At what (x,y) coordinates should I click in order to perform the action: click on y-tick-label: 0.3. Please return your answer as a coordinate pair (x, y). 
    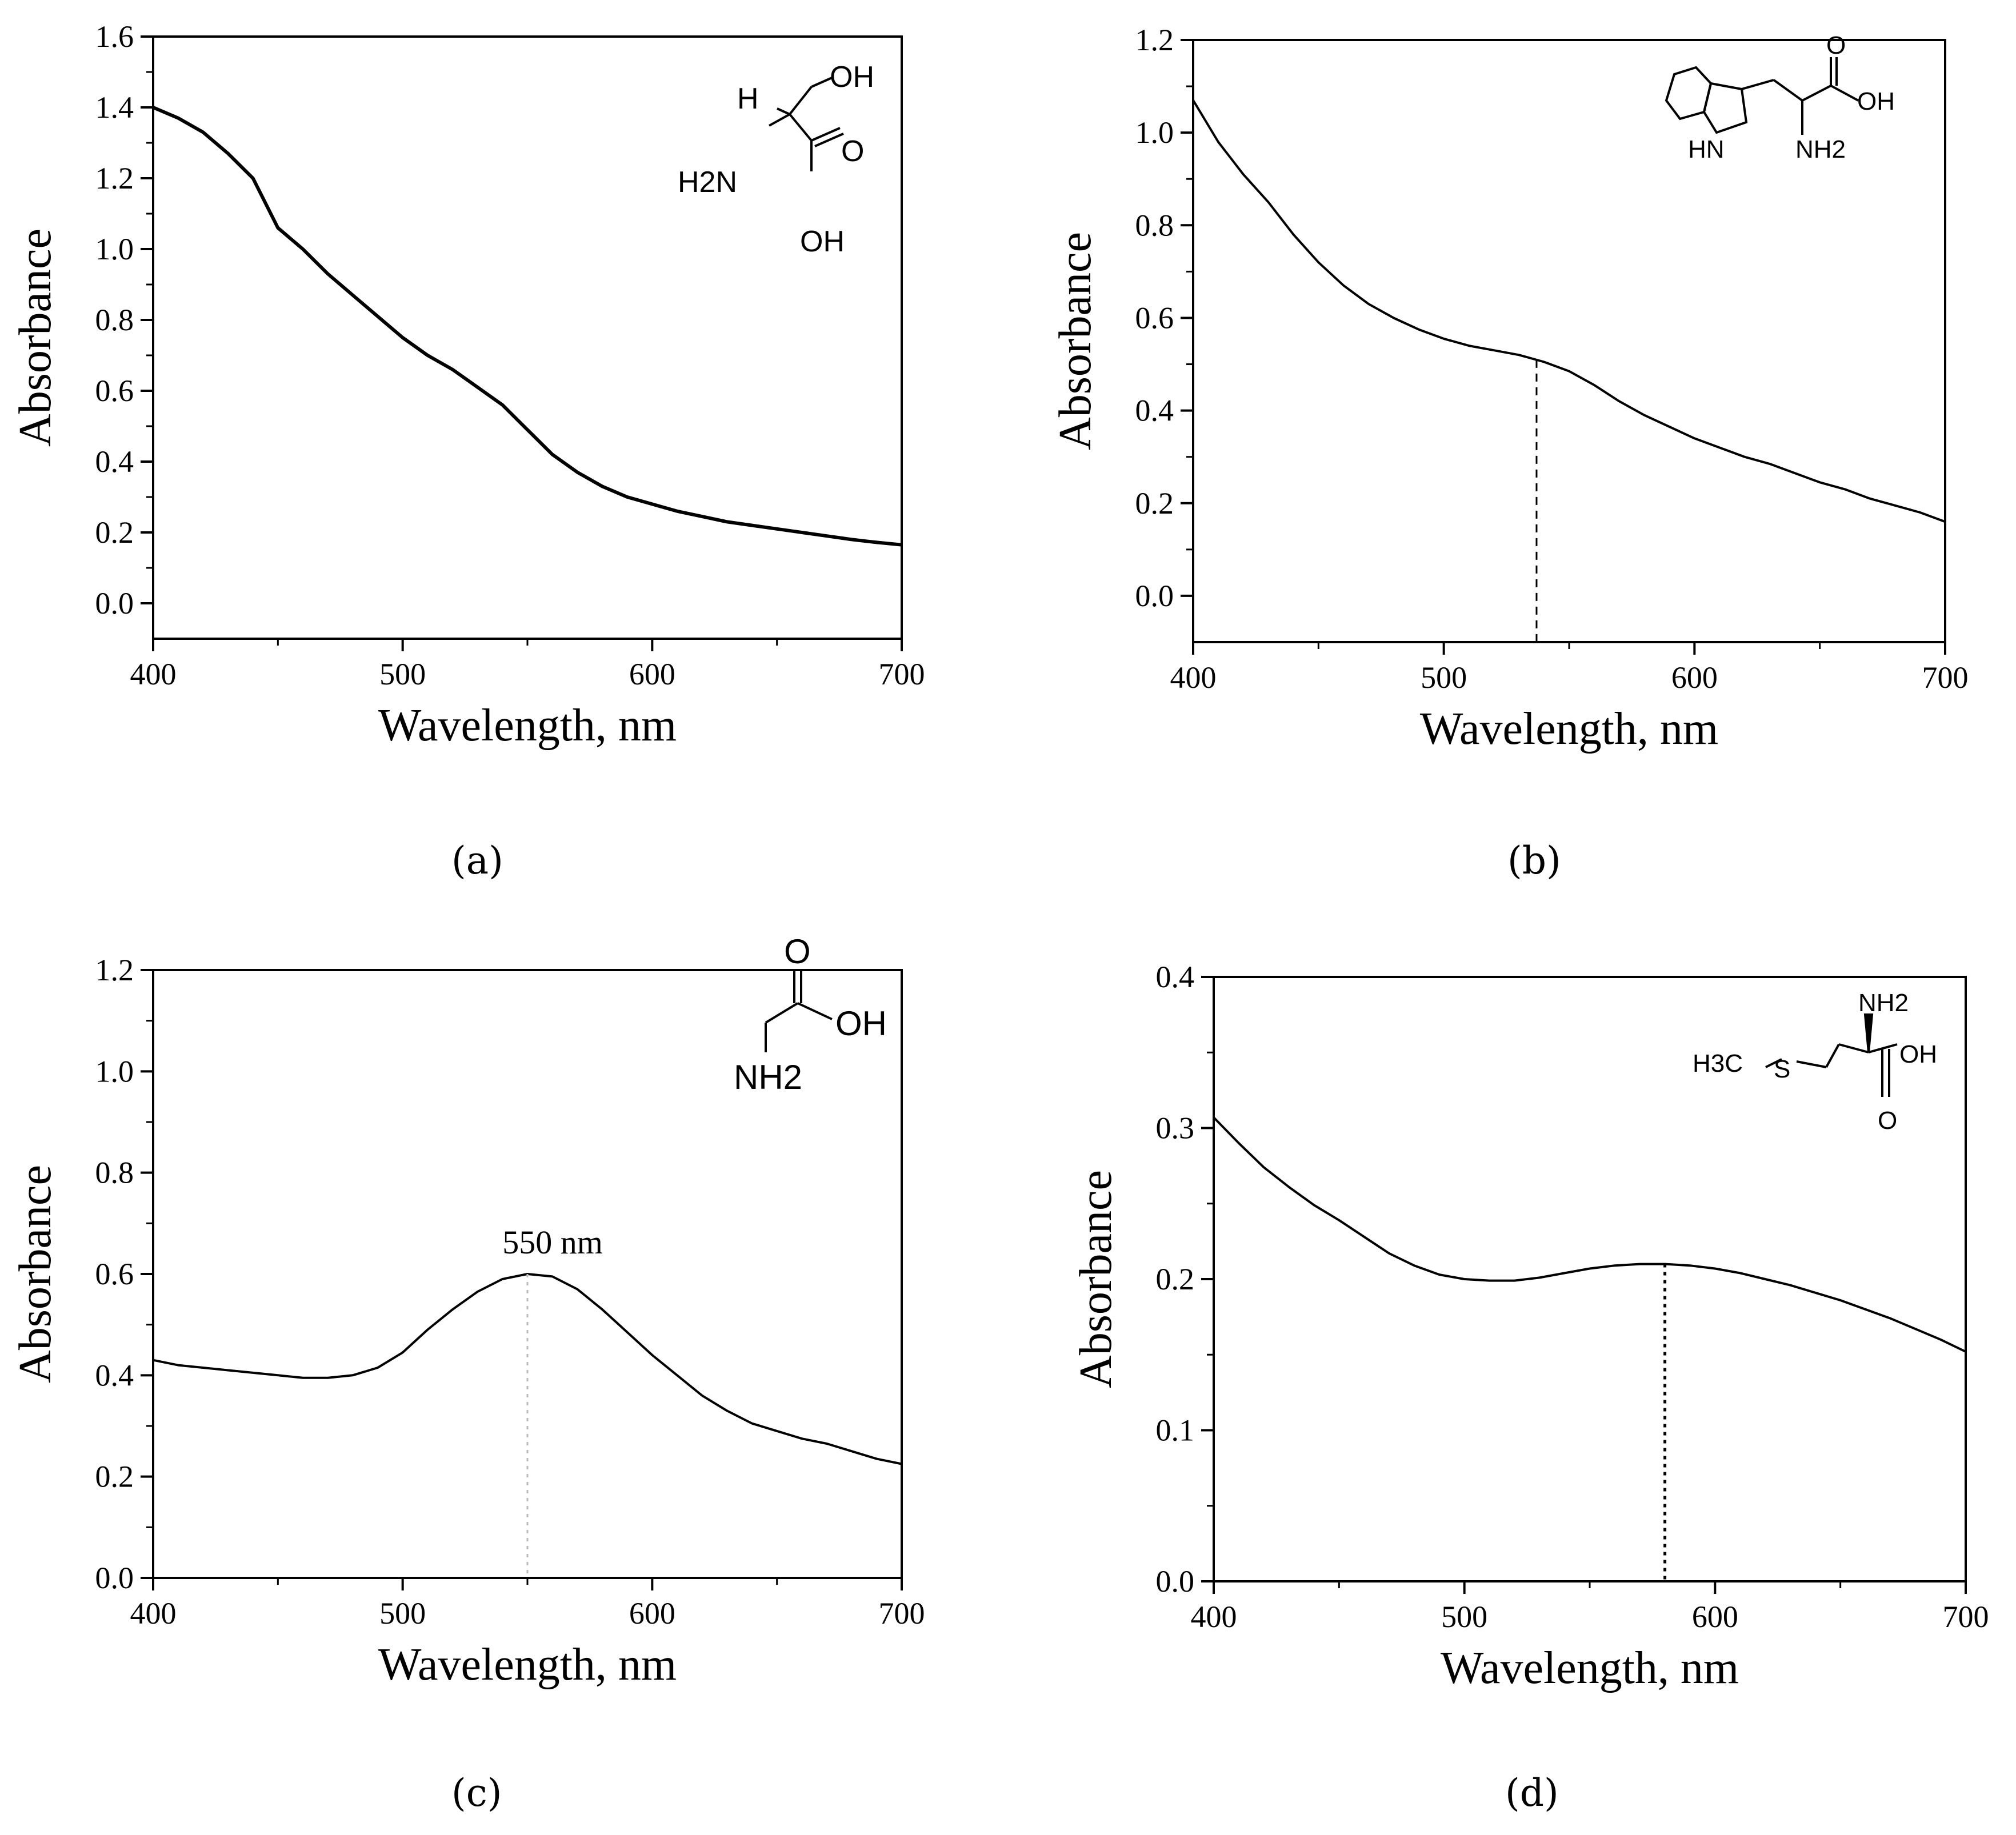
    Looking at the image, I should click on (1175, 1128).